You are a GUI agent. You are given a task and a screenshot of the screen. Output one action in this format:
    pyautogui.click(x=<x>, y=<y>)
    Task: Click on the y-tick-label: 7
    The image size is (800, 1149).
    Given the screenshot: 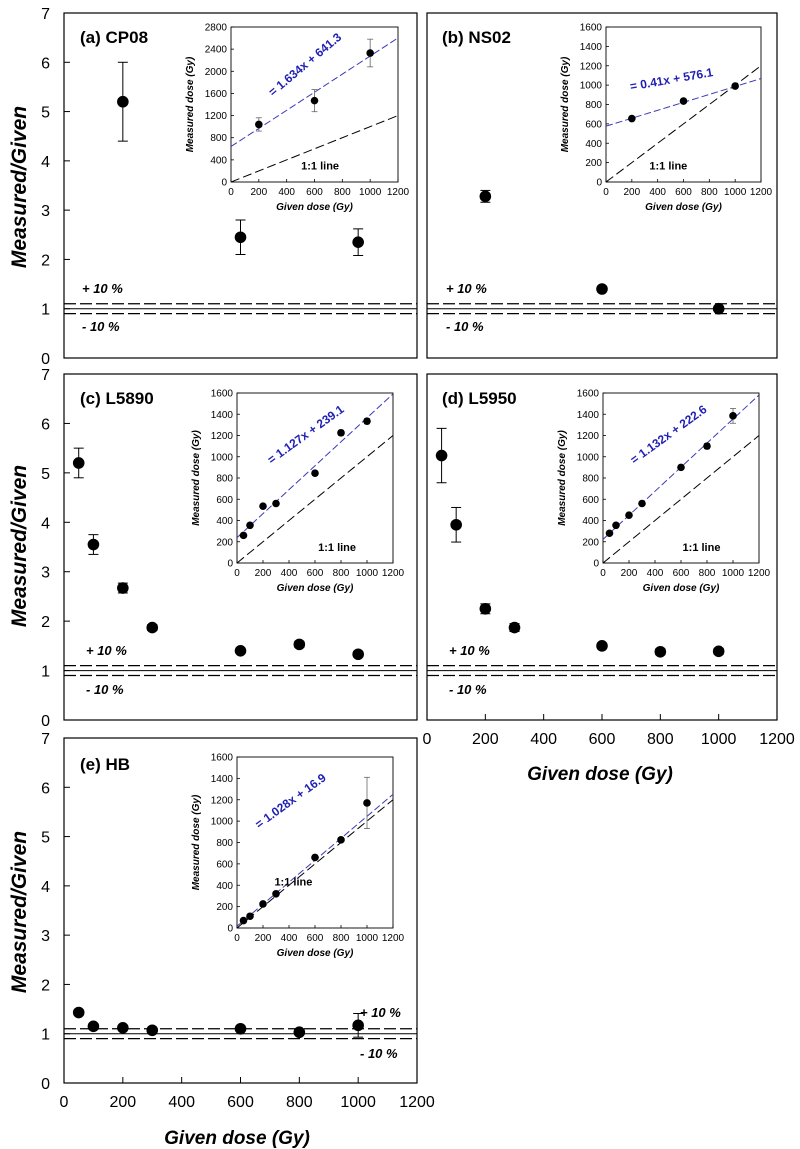 What is the action you would take?
    pyautogui.click(x=45, y=14)
    